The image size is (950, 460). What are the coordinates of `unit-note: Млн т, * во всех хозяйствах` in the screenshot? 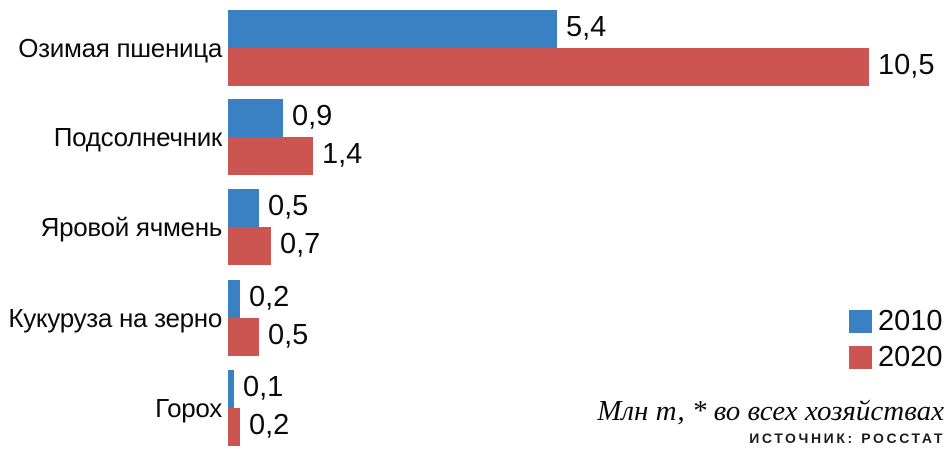 It's located at (770, 411).